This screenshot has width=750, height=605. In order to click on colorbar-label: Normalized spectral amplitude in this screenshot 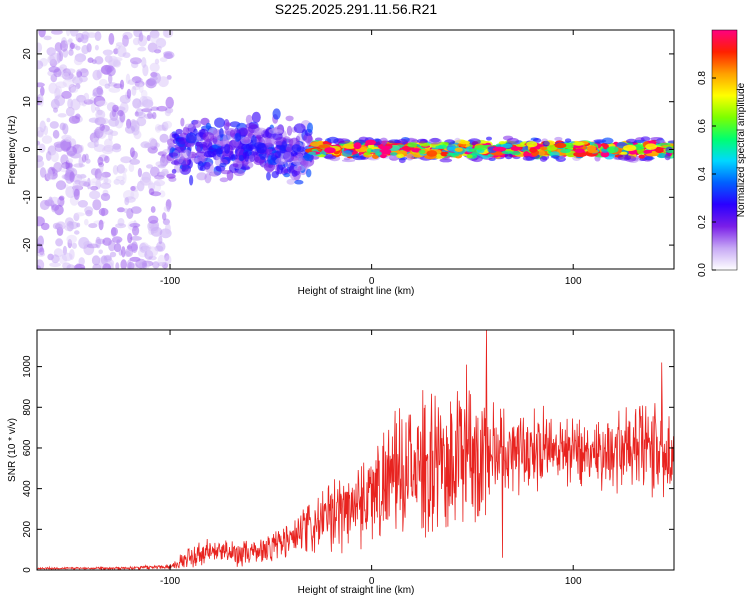, I will do `click(741, 149)`.